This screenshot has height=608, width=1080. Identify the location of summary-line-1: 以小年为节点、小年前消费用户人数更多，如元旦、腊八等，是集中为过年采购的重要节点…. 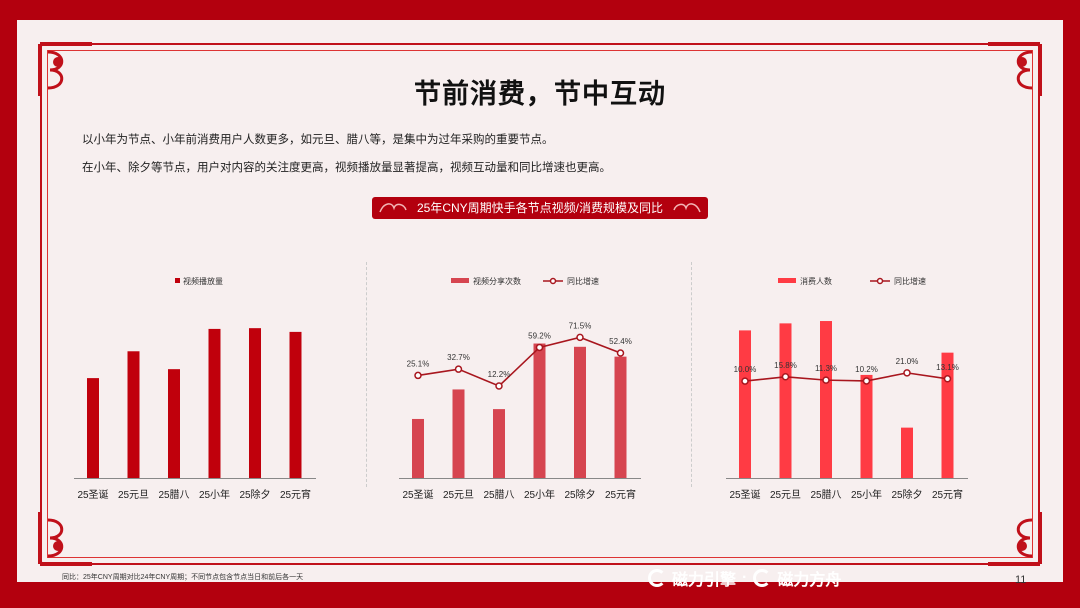
(318, 140).